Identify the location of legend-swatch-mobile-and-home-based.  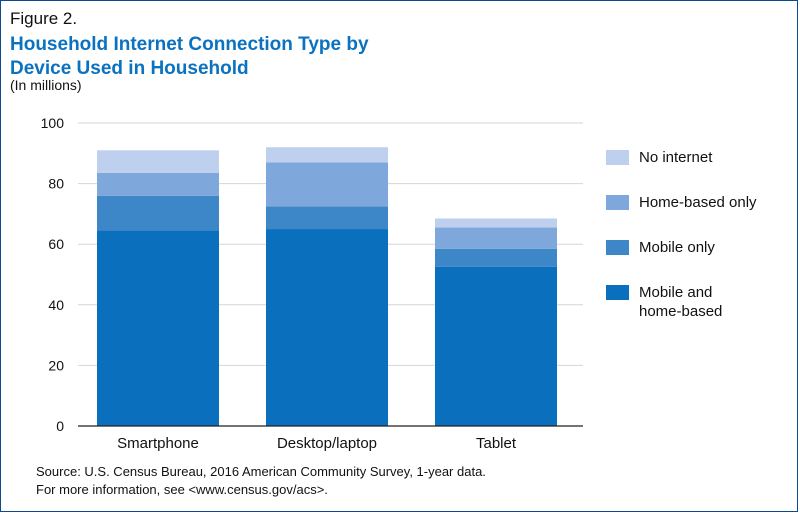
(617, 292).